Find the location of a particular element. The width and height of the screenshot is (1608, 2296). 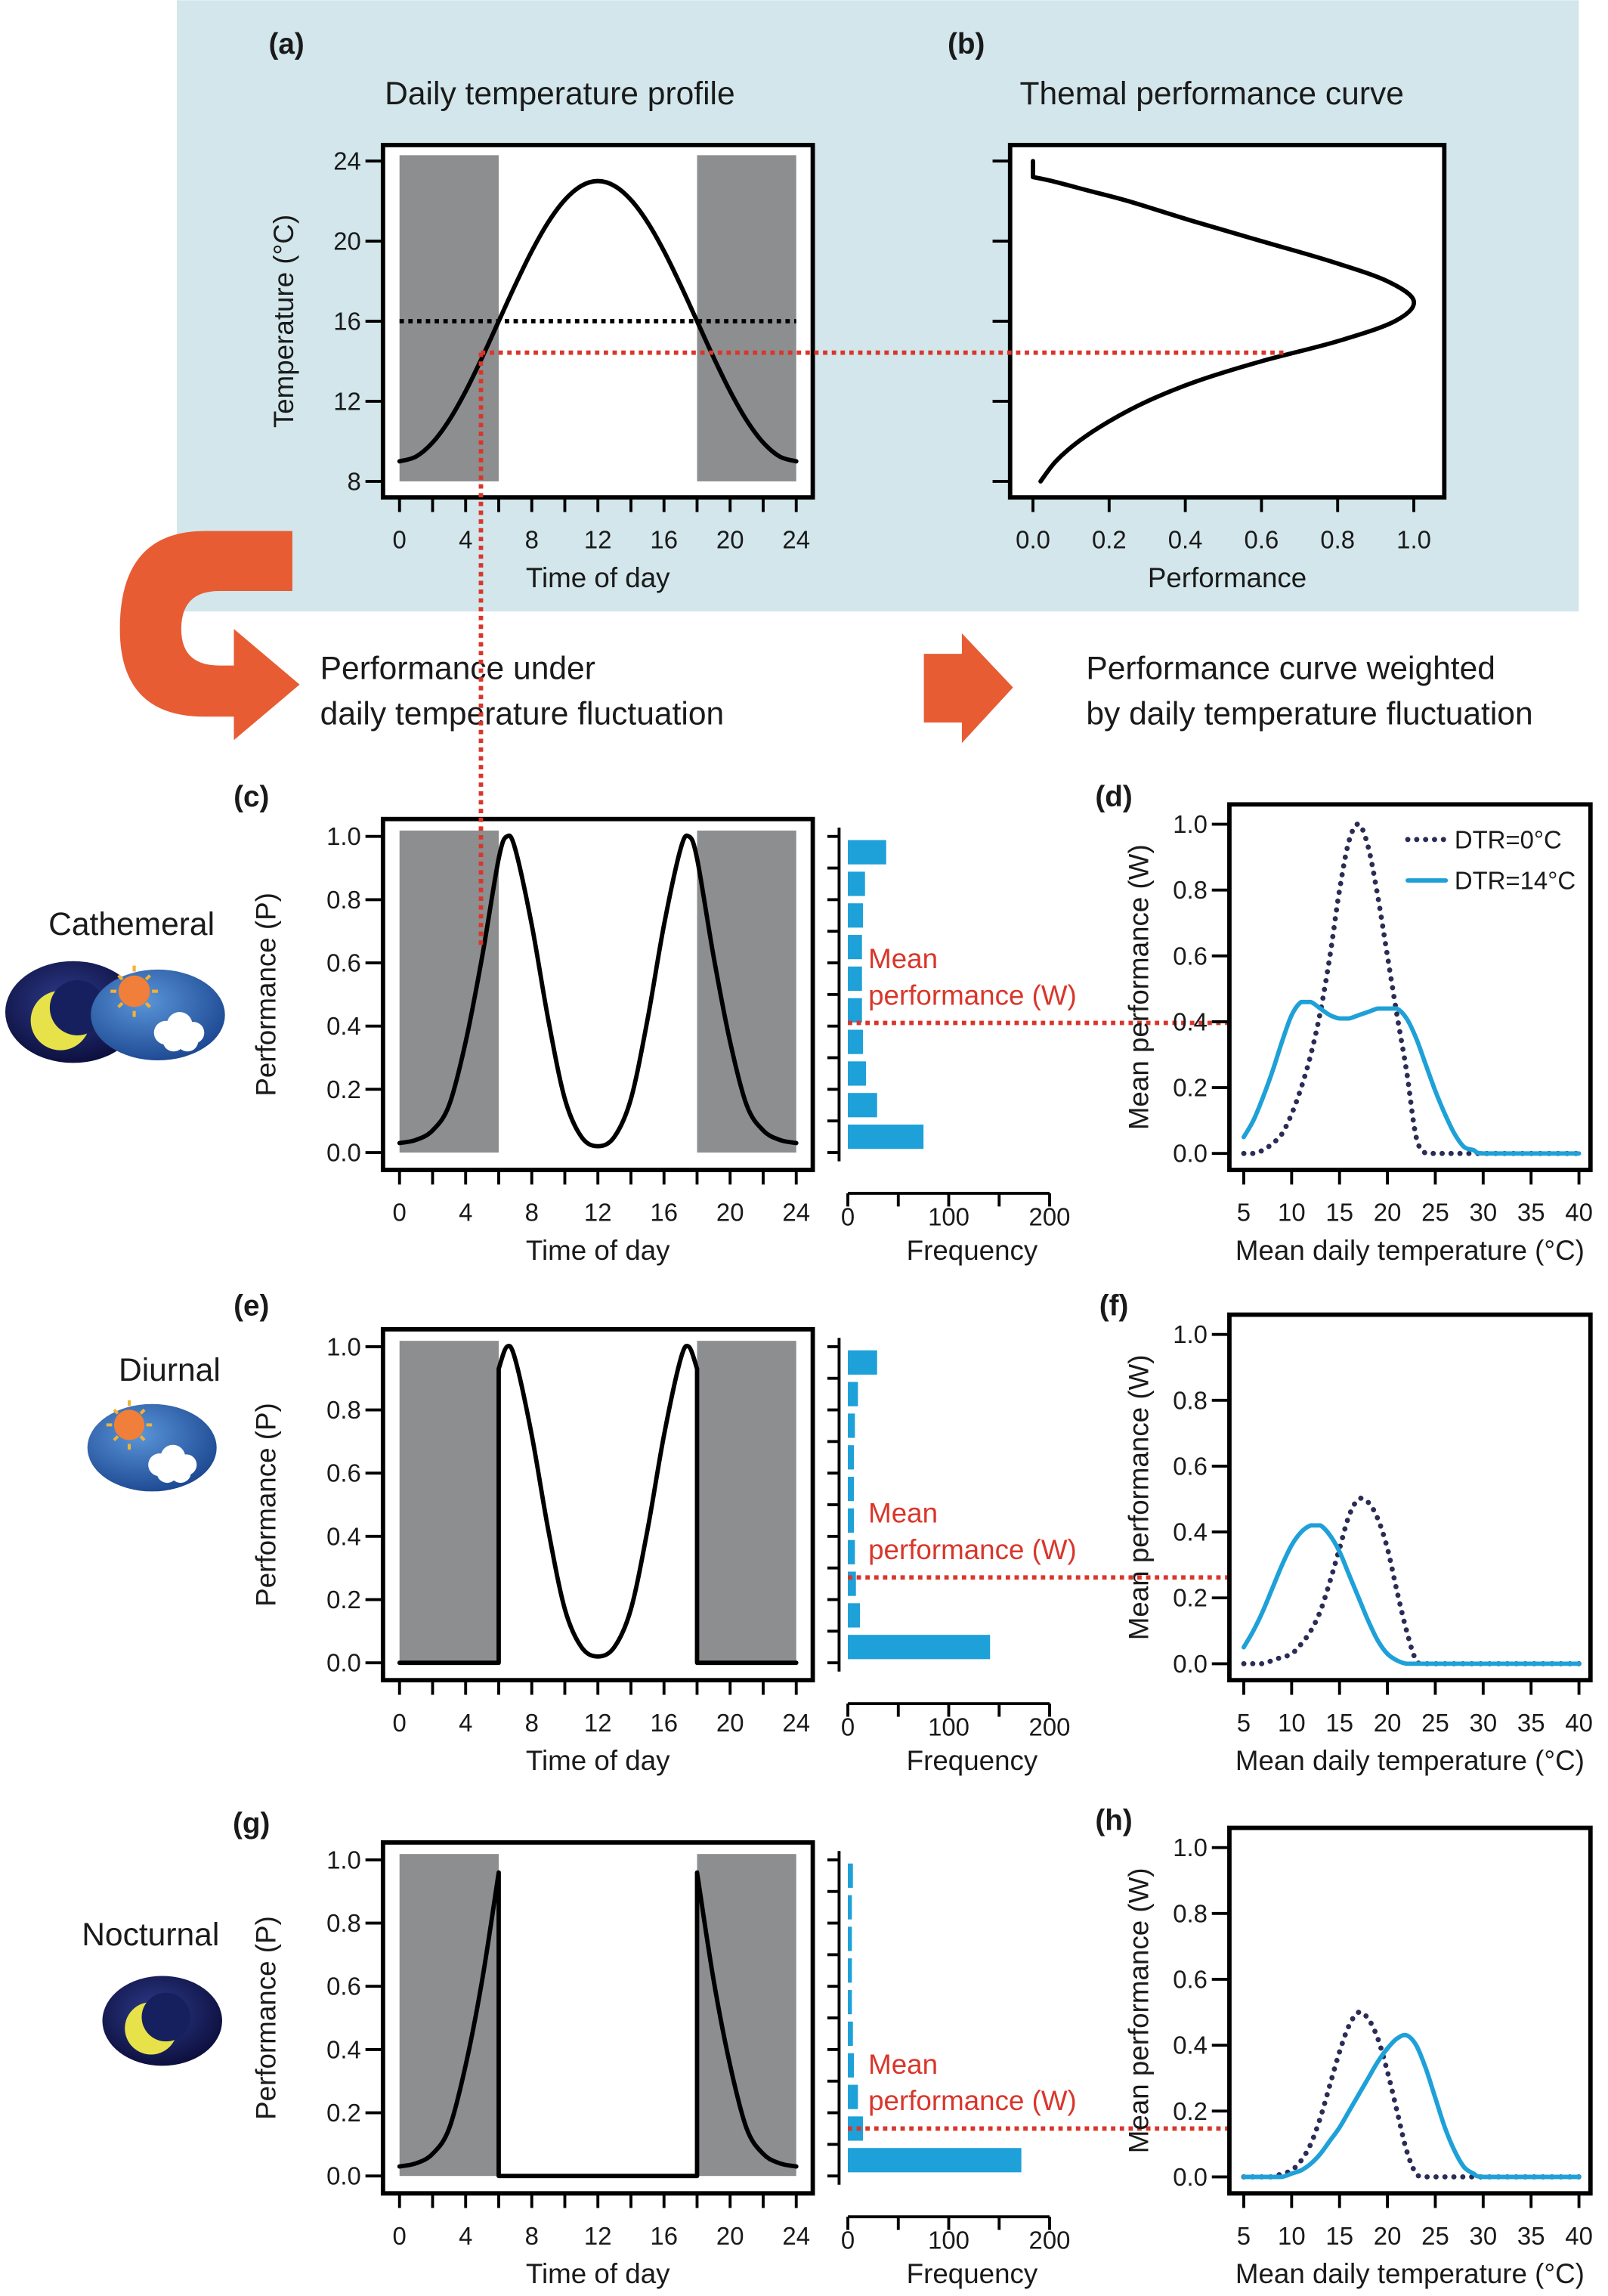

plot-area is located at coordinates (1410, 2011).